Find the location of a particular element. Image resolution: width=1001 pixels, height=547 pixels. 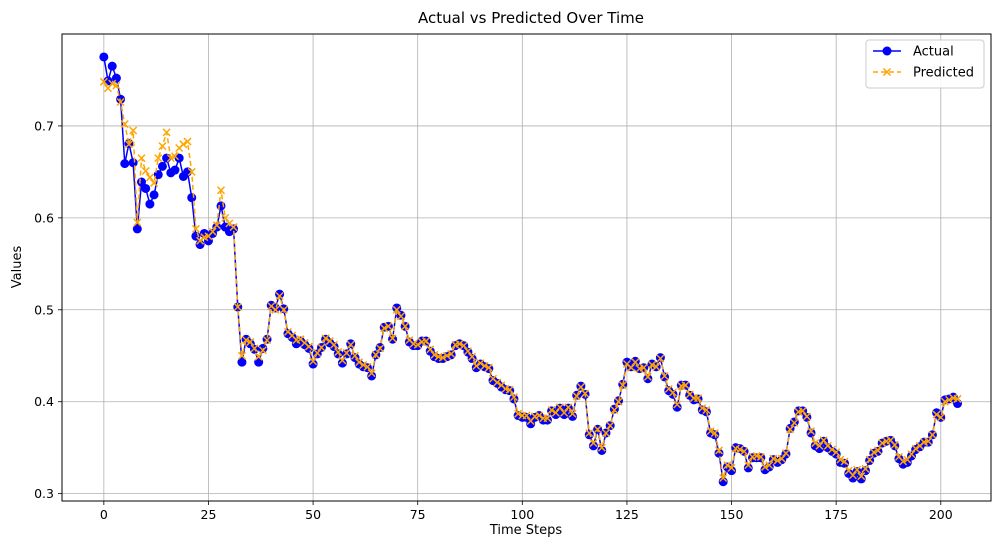

x-axis: 0 25 50 75 100 125 150 175 200 is located at coordinates (526, 511).